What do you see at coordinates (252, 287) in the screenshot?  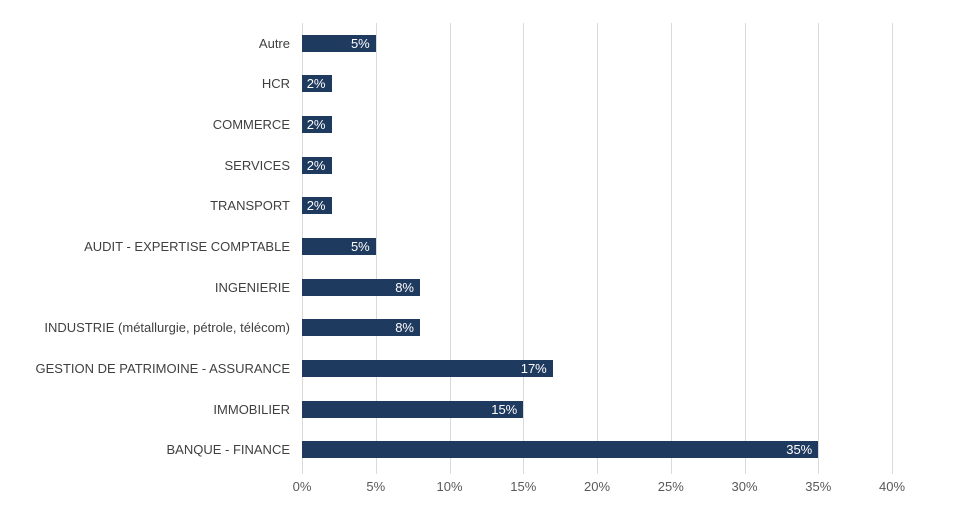 I see `category-label: INGENIERIE` at bounding box center [252, 287].